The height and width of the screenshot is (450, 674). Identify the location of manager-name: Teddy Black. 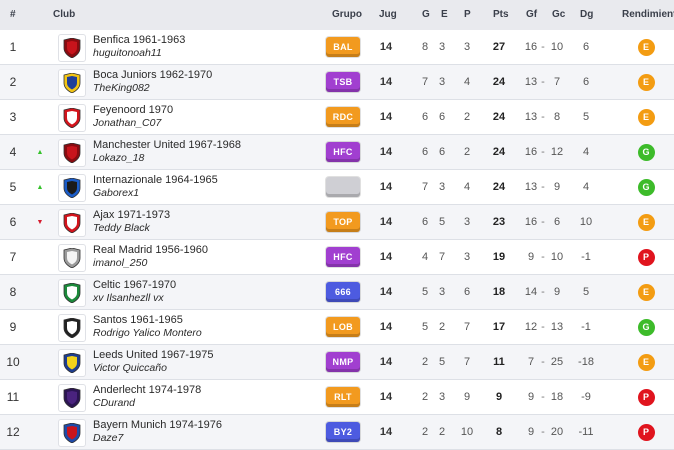
(121, 228).